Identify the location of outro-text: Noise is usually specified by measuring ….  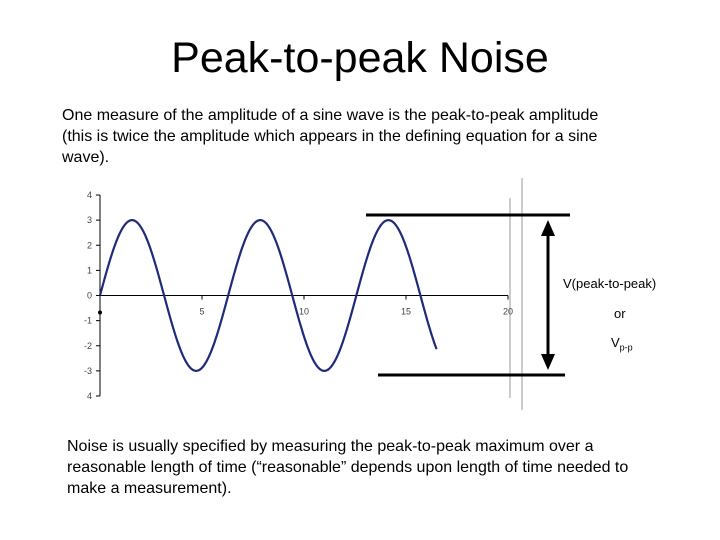
(348, 467).